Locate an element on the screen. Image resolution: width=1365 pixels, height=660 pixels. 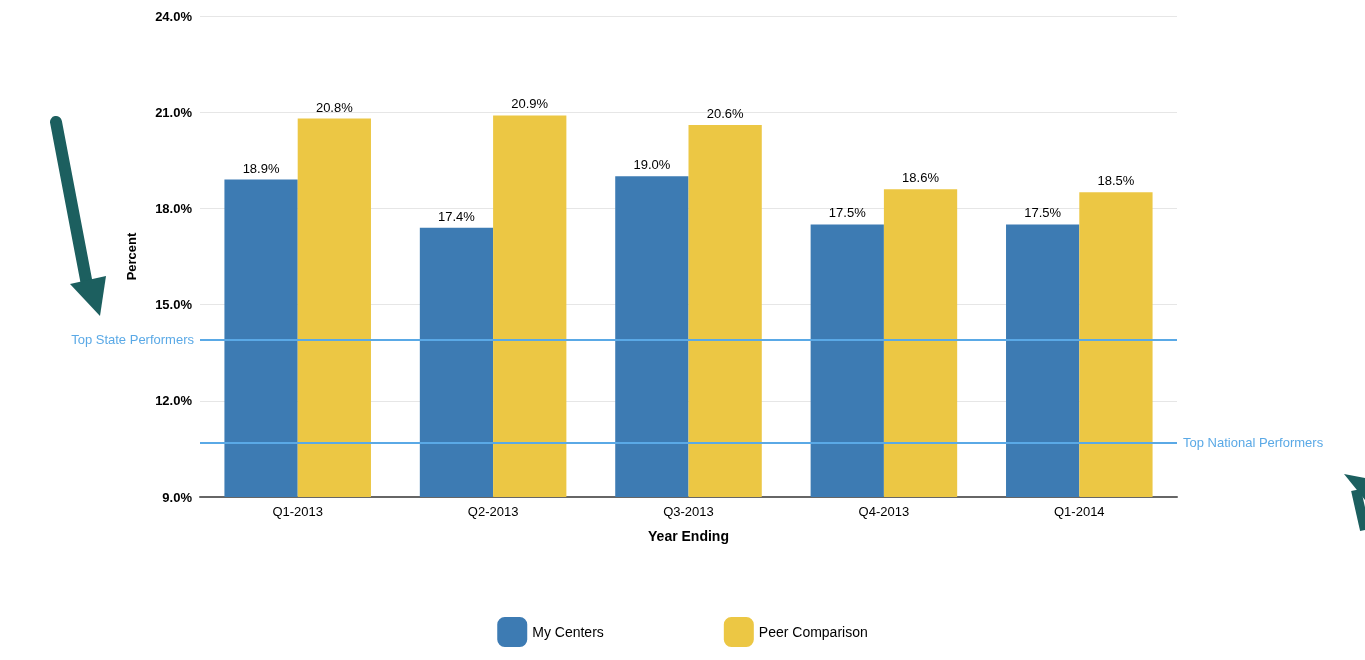
data-label: 18.5% is located at coordinates (1116, 181).